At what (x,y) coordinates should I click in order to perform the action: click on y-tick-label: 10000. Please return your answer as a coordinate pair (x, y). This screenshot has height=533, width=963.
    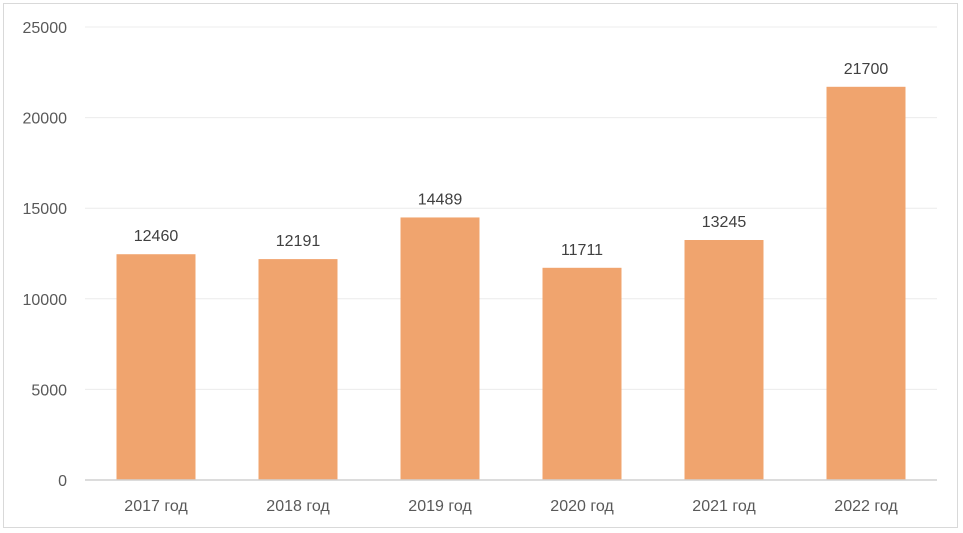
    Looking at the image, I should click on (45, 300).